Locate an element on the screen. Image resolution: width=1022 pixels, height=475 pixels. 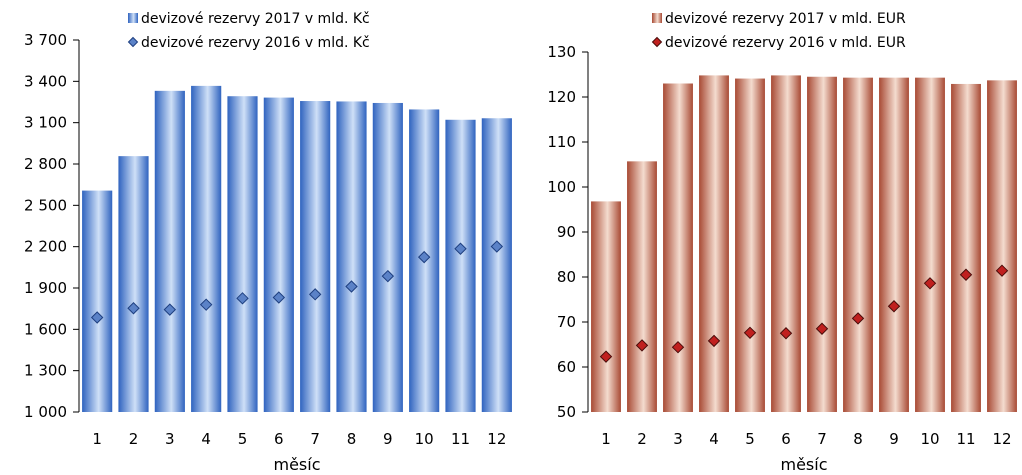
y-tick-label: 2 200 is located at coordinates (45, 247).